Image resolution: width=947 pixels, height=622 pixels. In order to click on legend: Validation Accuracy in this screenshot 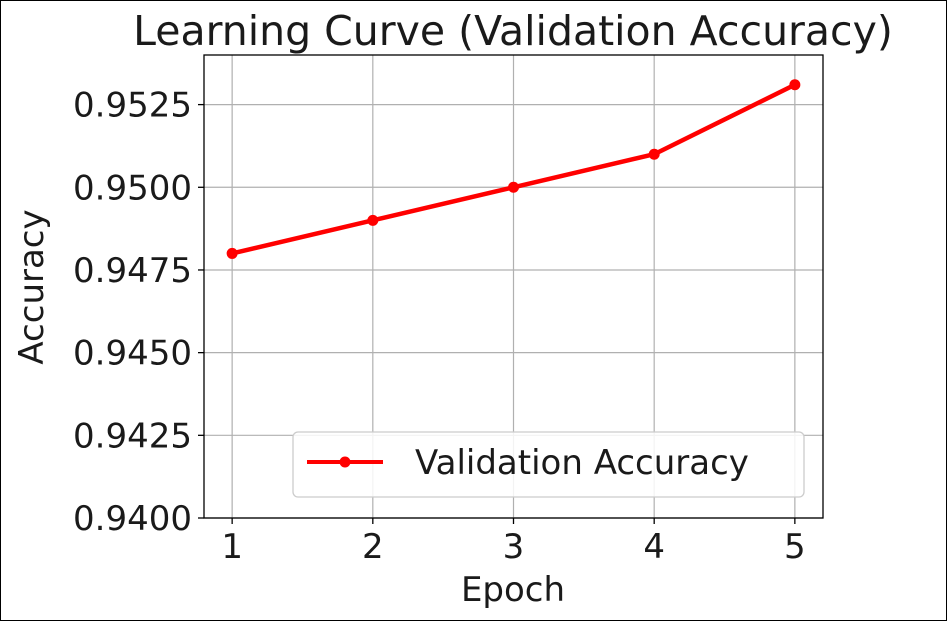, I will do `click(548, 464)`.